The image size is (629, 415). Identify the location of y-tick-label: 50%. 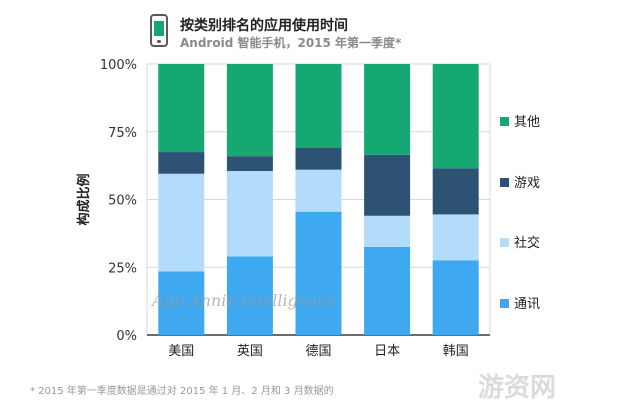
(122, 201).